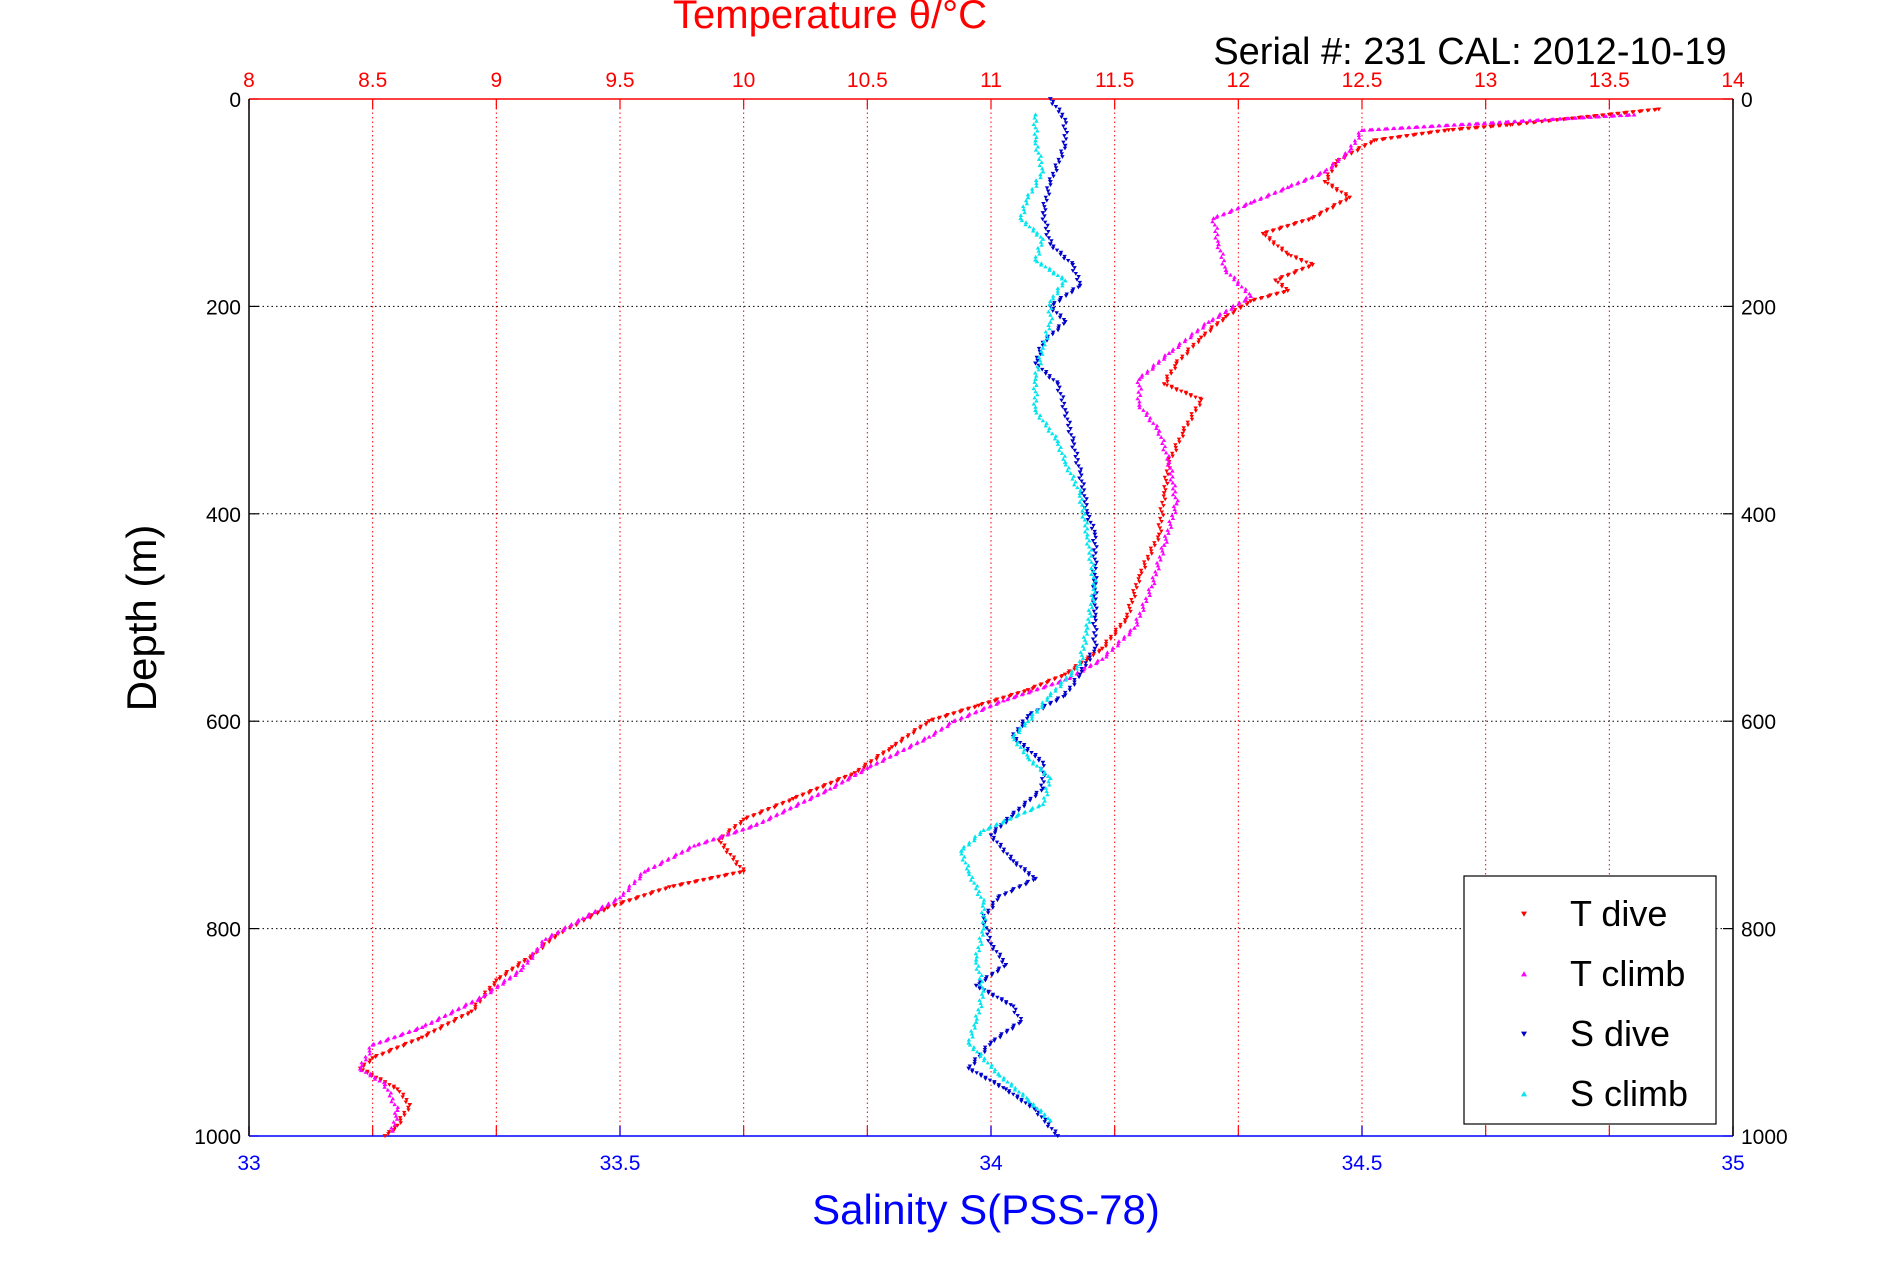  I want to click on salinity-tick-label: 34.5, so click(1362, 1163).